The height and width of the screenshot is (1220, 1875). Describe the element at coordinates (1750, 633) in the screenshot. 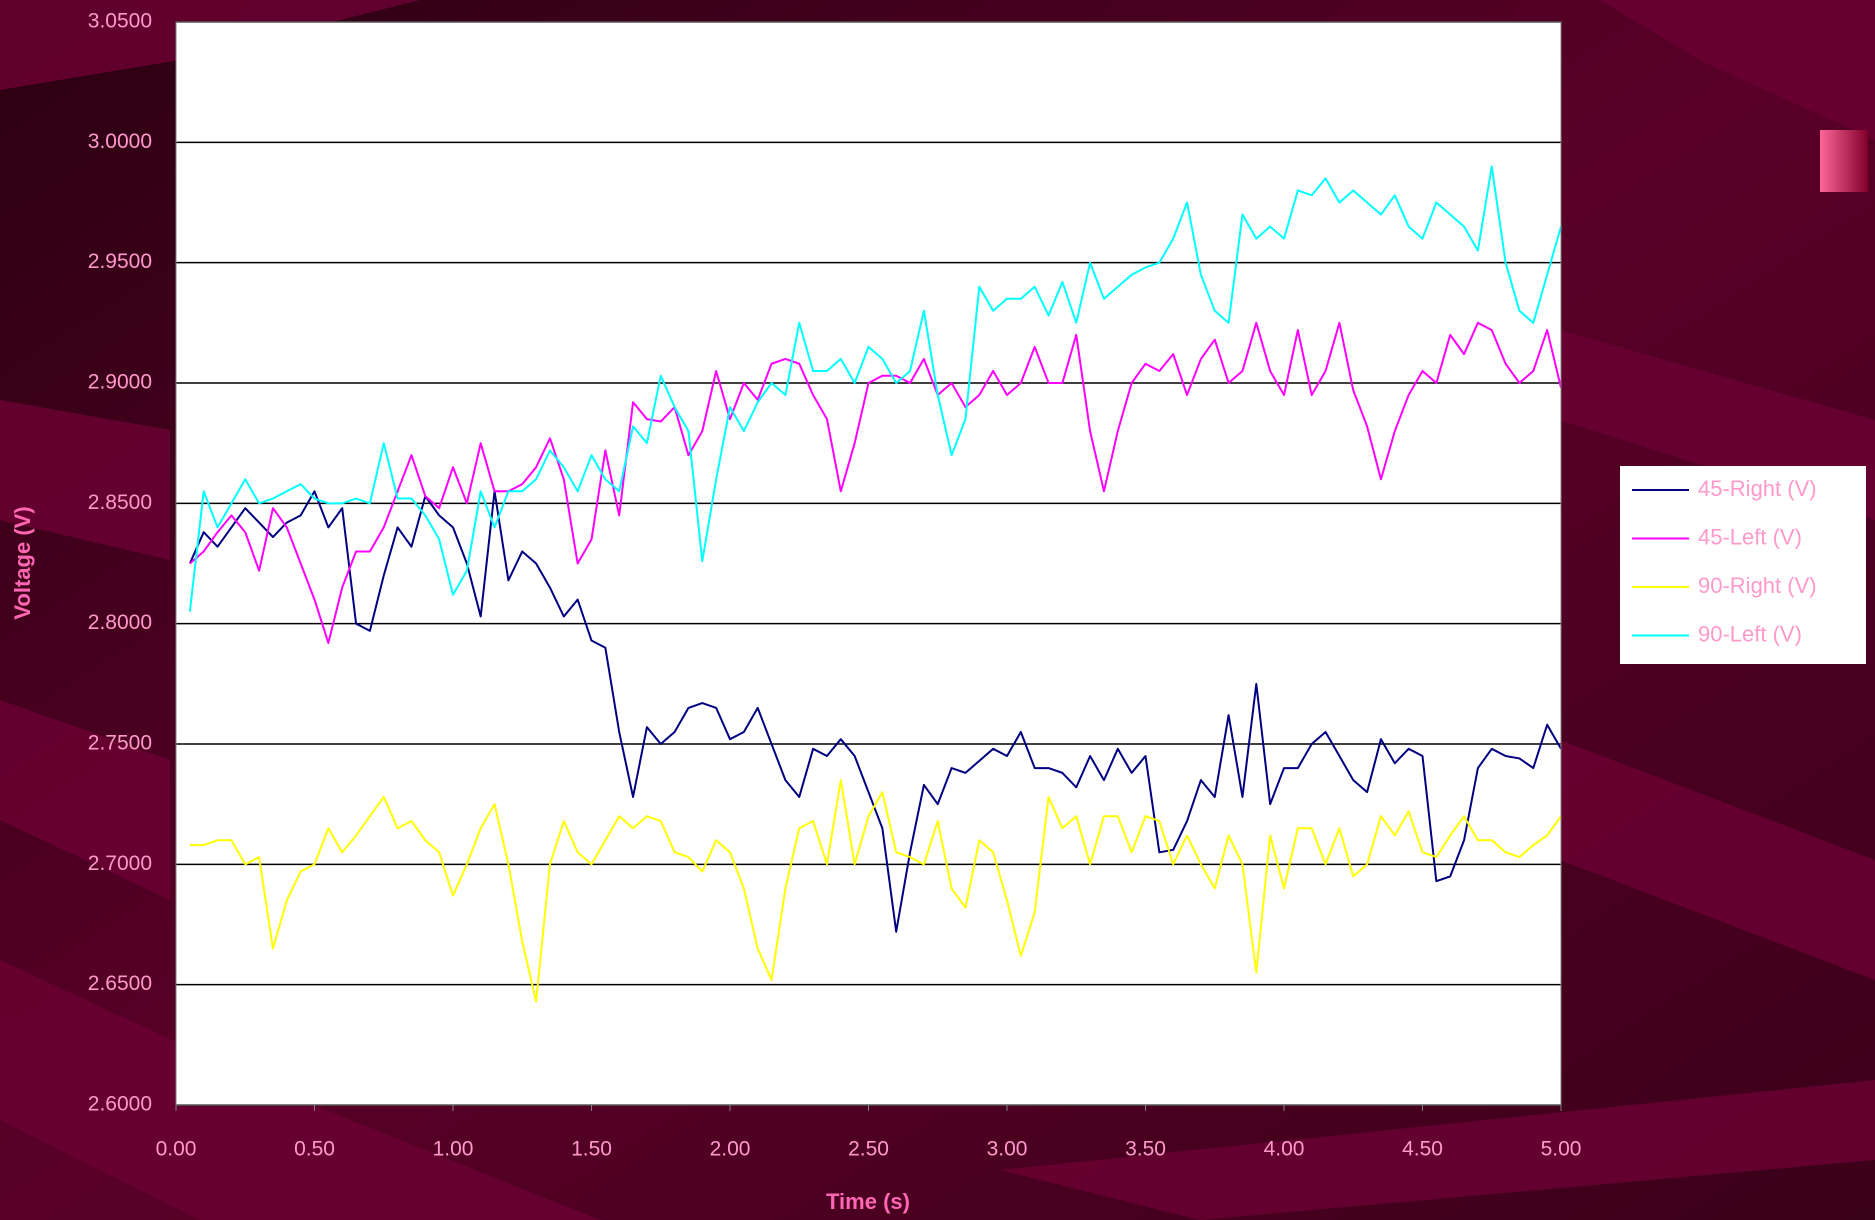

I see `legend-label: 90-Left (V)` at that location.